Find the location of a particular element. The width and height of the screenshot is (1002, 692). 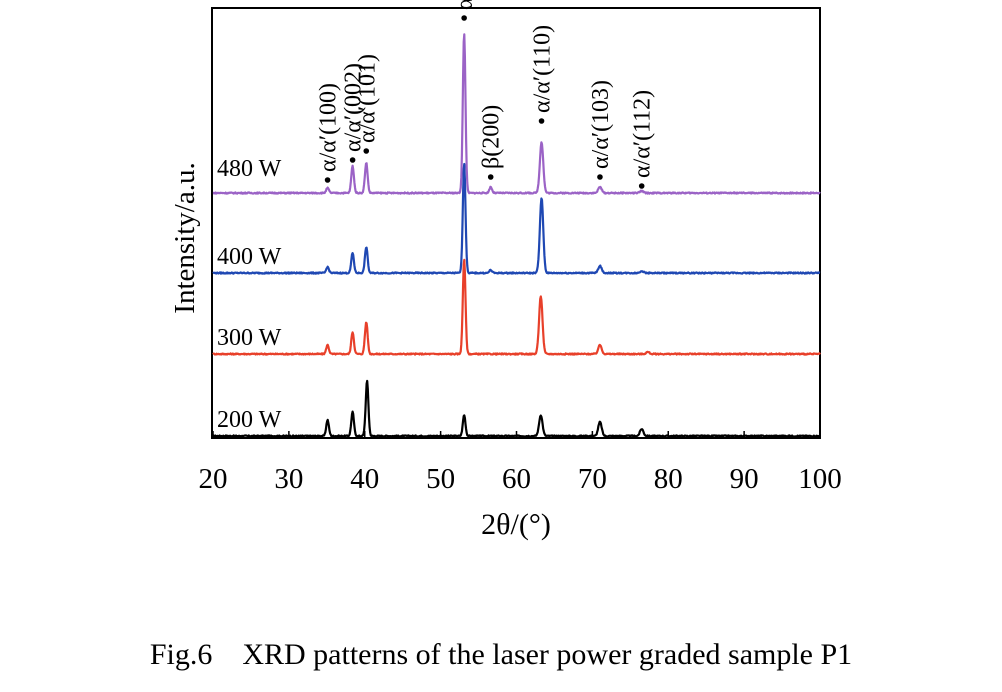

peak-annotation-label: β(200) is located at coordinates (492, 137).